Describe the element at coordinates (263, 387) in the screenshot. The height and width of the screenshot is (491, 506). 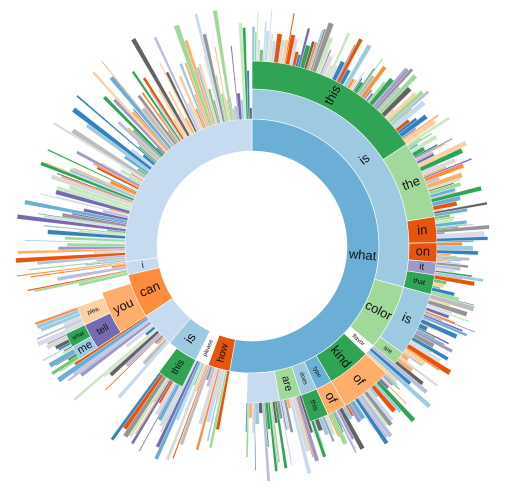
I see `sunburst-segment` at that location.